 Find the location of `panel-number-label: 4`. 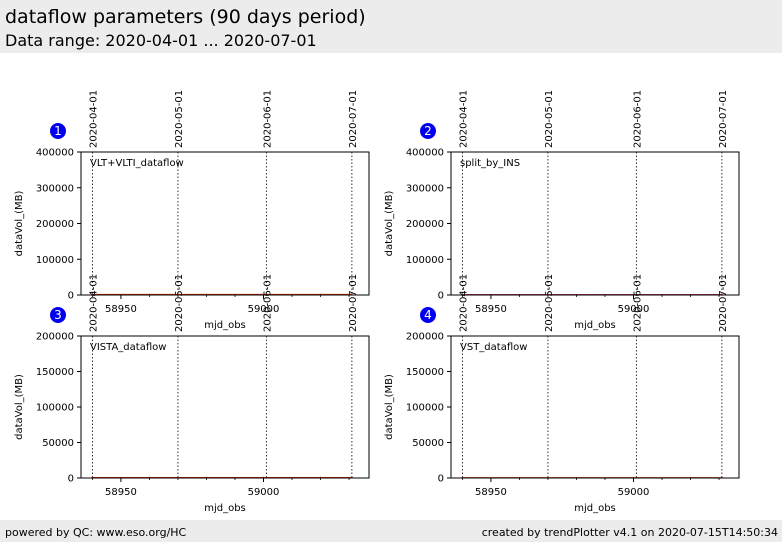

panel-number-label: 4 is located at coordinates (428, 315).